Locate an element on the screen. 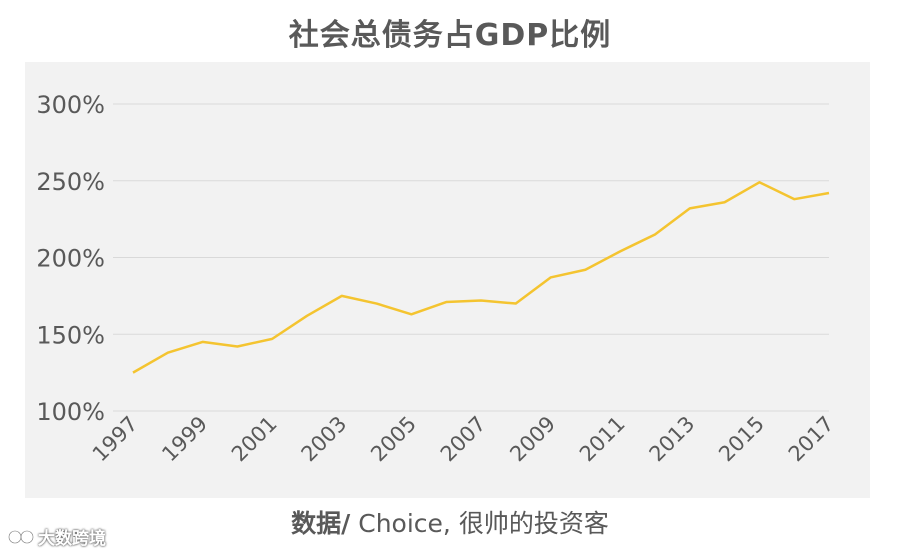 Image resolution: width=900 pixels, height=553 pixels. x-tick-label: 2007 is located at coordinates (463, 439).